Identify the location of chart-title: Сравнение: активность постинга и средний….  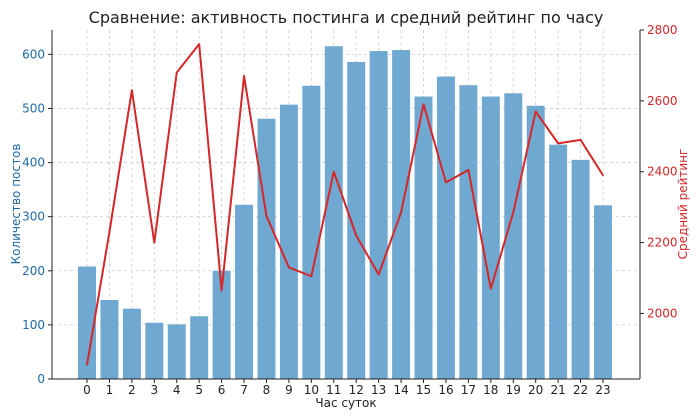
(346, 17).